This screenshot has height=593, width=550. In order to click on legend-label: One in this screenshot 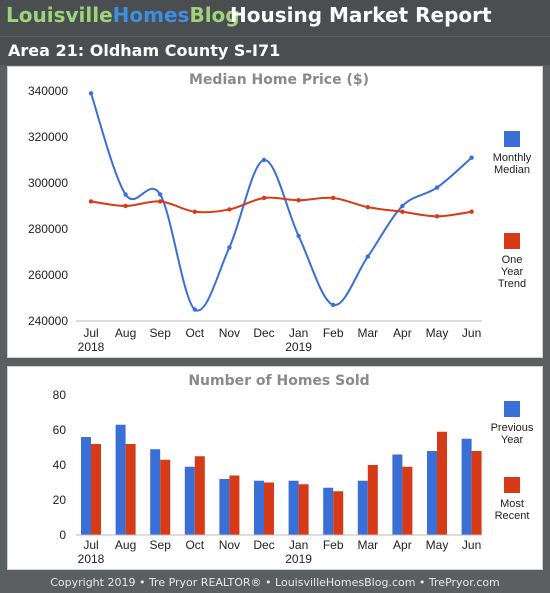, I will do `click(512, 260)`.